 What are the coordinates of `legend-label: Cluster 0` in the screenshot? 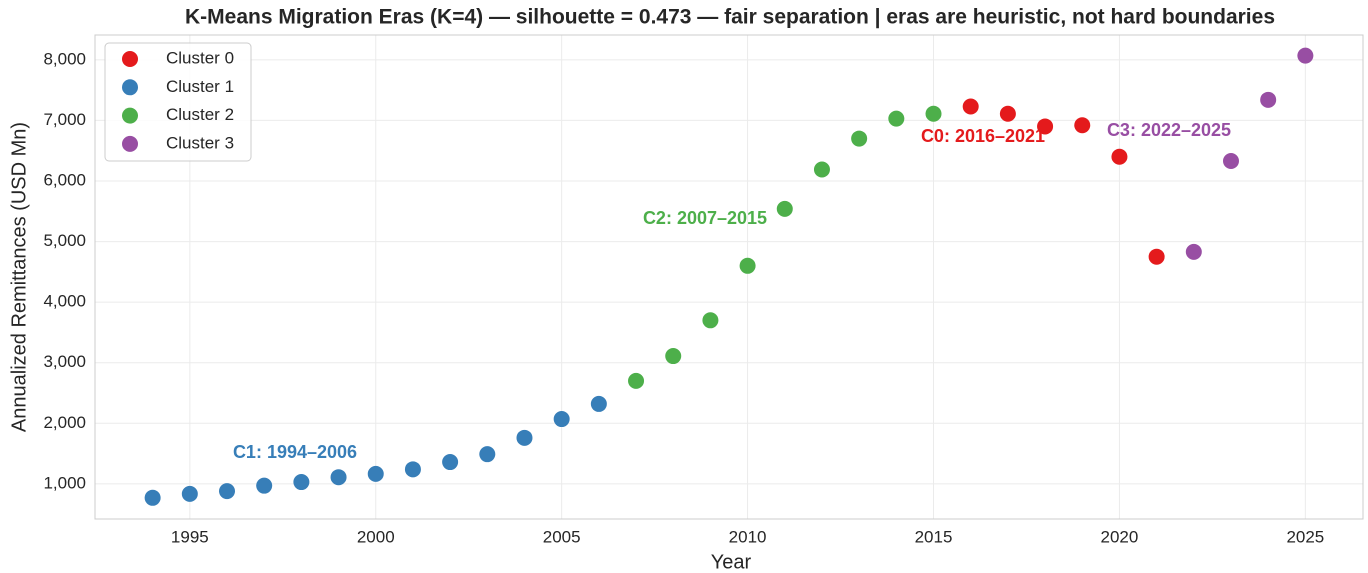 It's located at (200, 57).